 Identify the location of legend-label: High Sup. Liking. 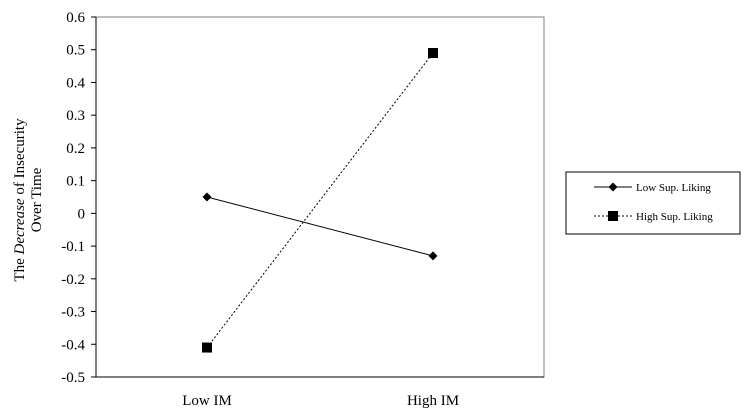
(674, 217).